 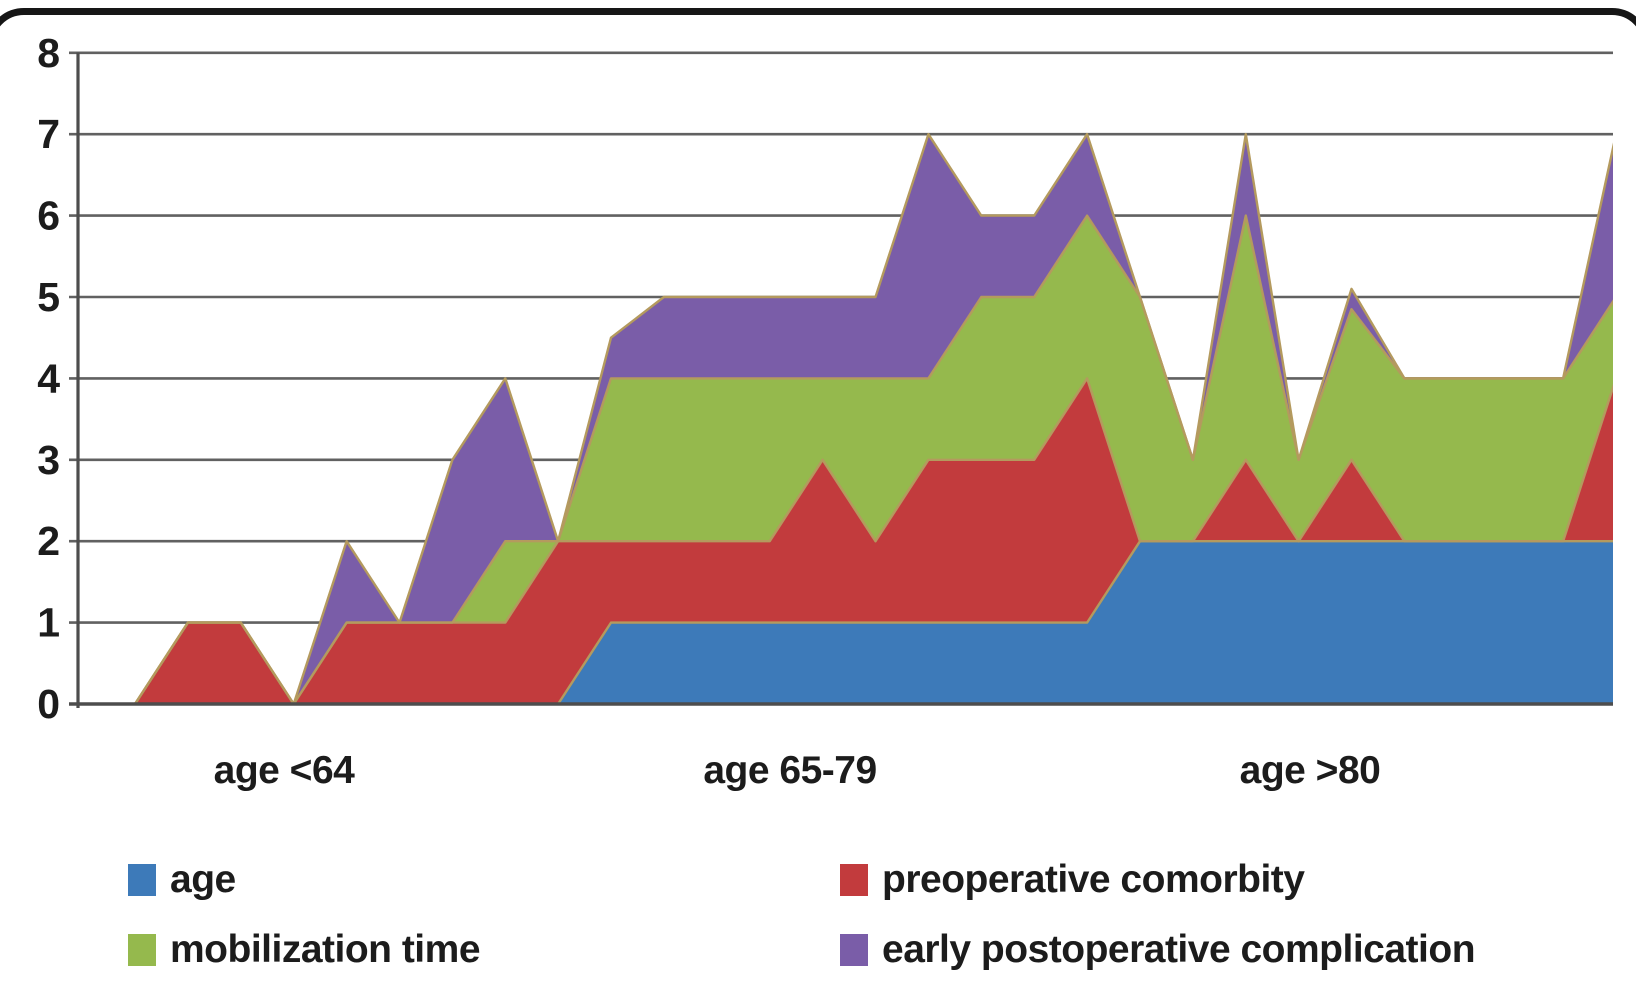 I want to click on svg-text: 0, so click(x=48, y=704).